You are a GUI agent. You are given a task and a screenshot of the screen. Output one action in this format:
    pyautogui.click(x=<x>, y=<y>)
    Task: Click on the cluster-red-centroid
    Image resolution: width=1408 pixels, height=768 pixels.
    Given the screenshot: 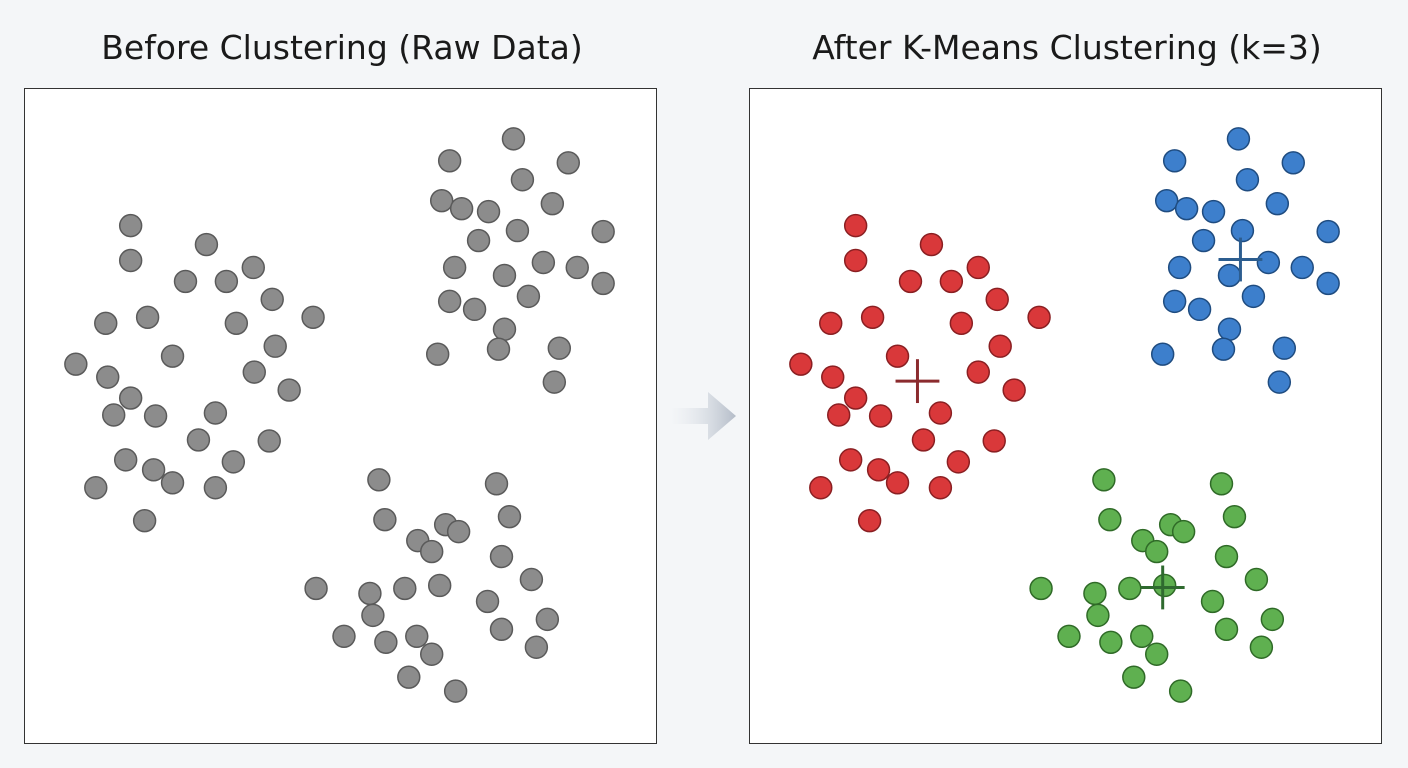 What is the action you would take?
    pyautogui.click(x=917, y=381)
    